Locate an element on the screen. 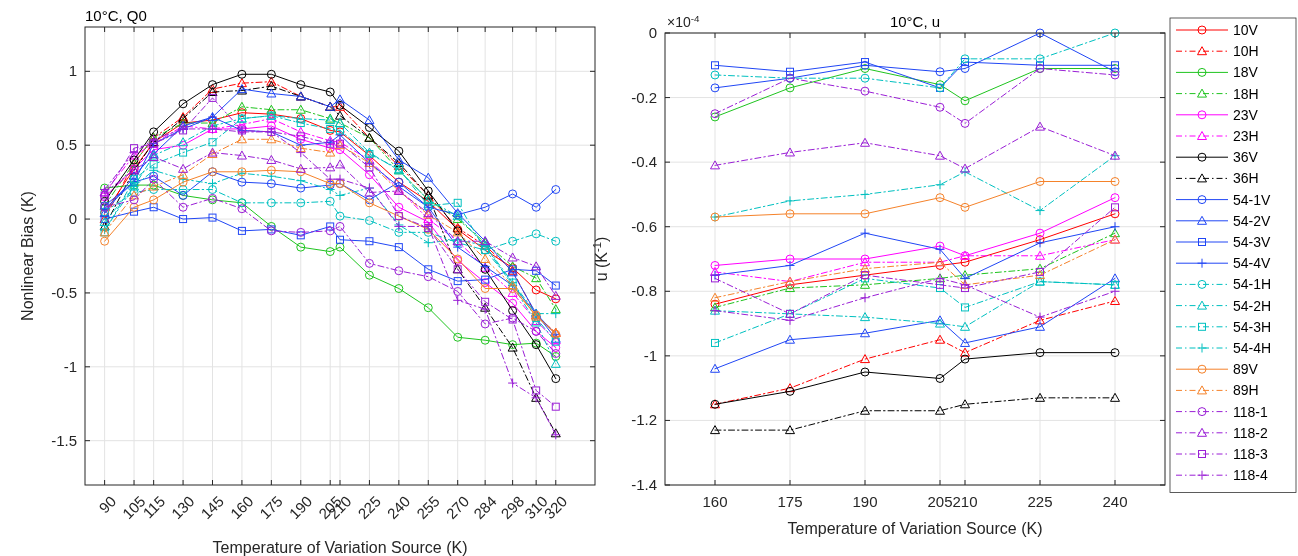 This screenshot has height=556, width=1298. chart-title: 10°C, u is located at coordinates (915, 21).